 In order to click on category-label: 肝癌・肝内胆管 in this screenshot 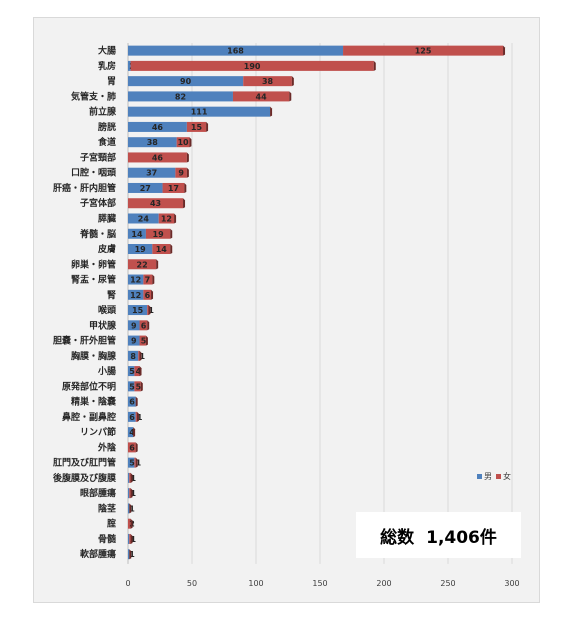, I will do `click(84, 188)`.